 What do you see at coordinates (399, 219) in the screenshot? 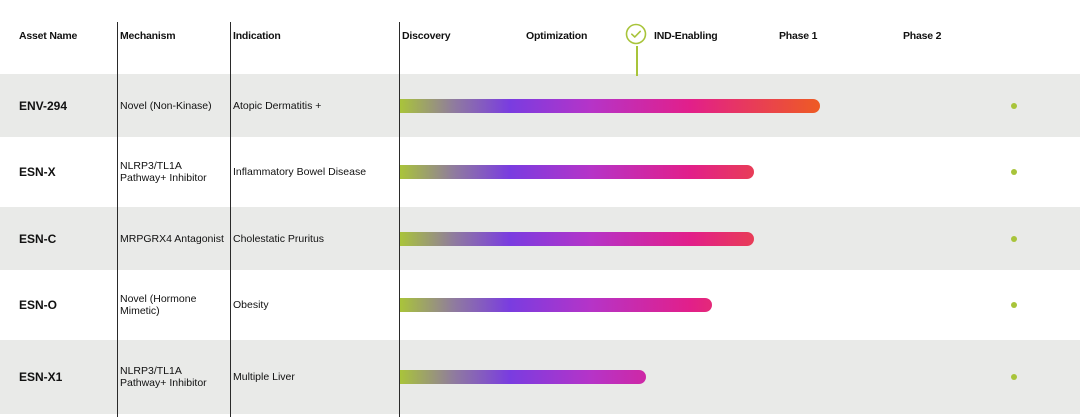
I see `column-divider-stages` at bounding box center [399, 219].